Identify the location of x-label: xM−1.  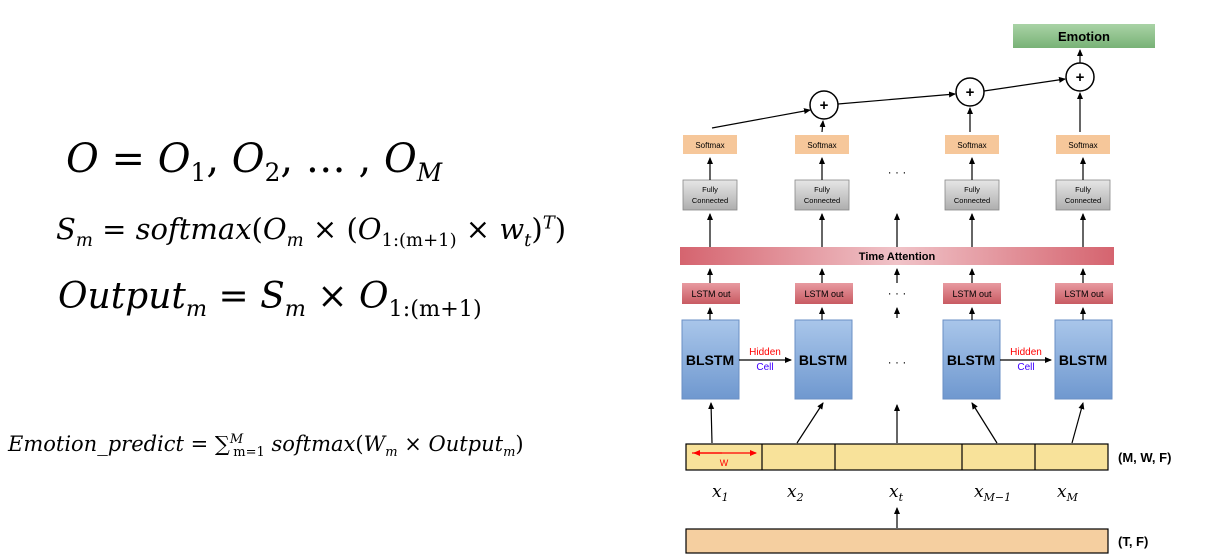
(992, 493).